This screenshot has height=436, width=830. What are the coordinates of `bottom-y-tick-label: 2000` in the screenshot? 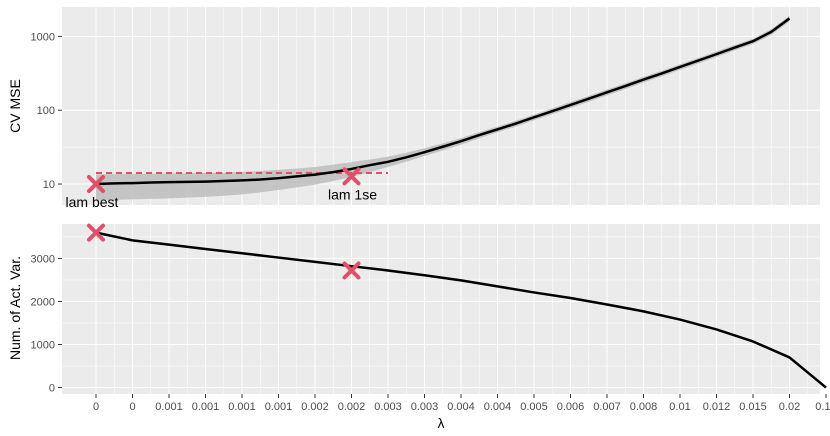 It's located at (43, 302).